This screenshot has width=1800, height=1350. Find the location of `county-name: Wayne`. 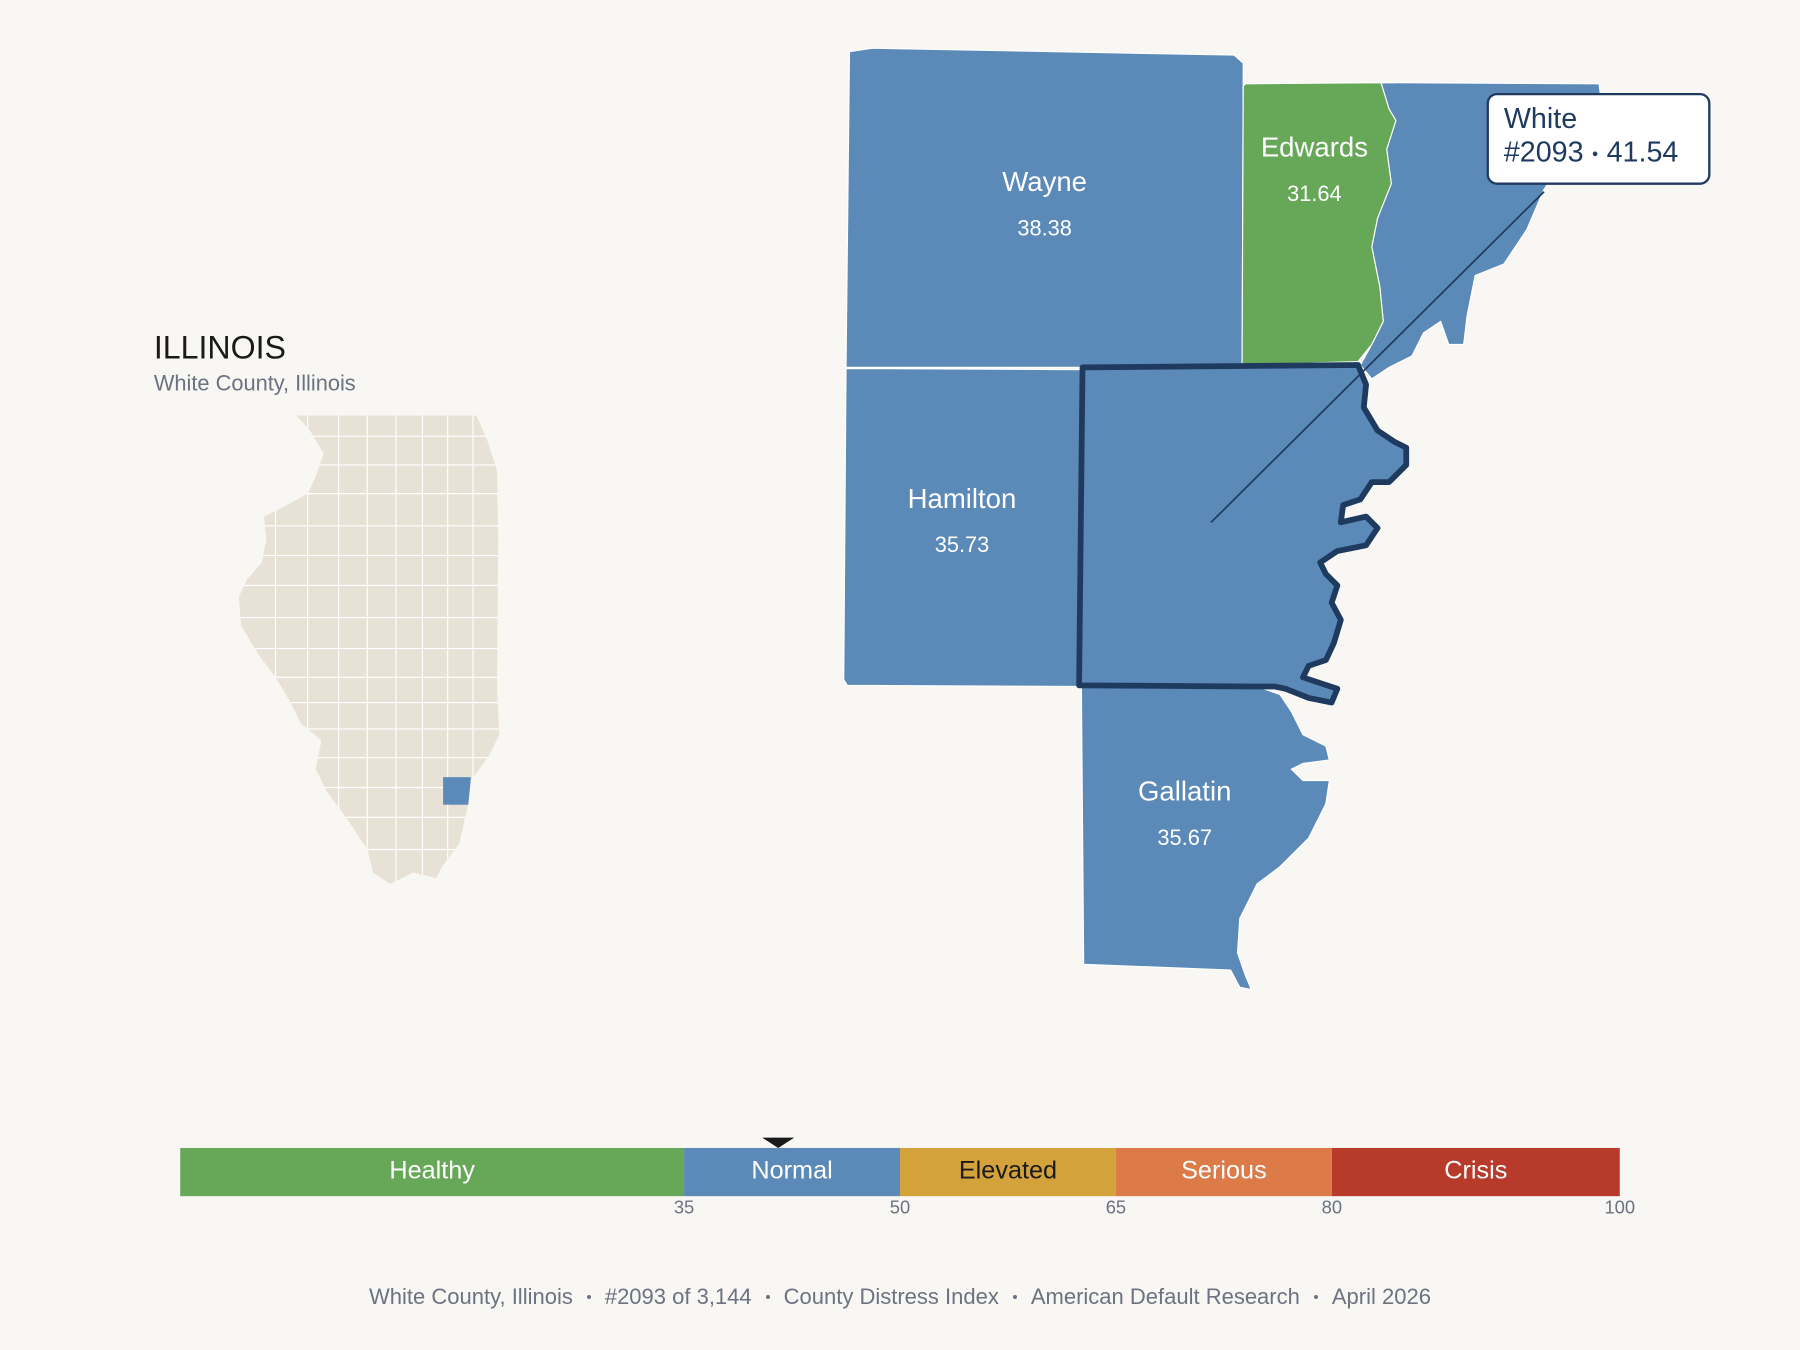

county-name: Wayne is located at coordinates (1044, 181).